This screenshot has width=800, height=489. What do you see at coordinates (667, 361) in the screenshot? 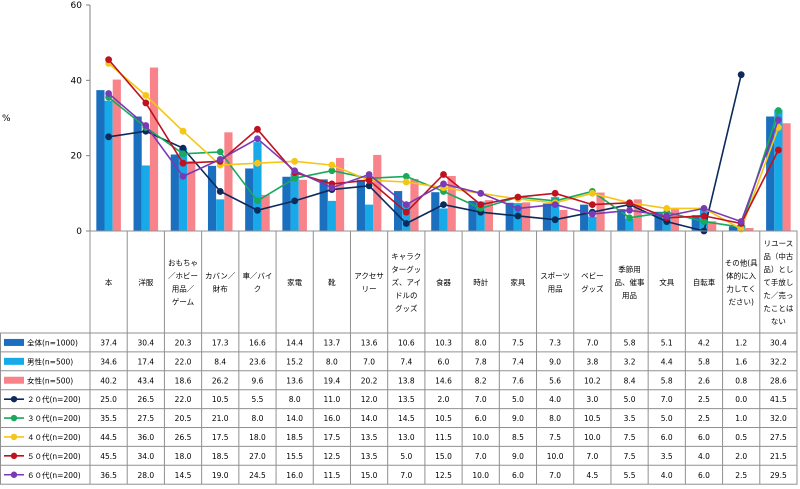
I see `table-cell-value: 4.4` at bounding box center [667, 361].